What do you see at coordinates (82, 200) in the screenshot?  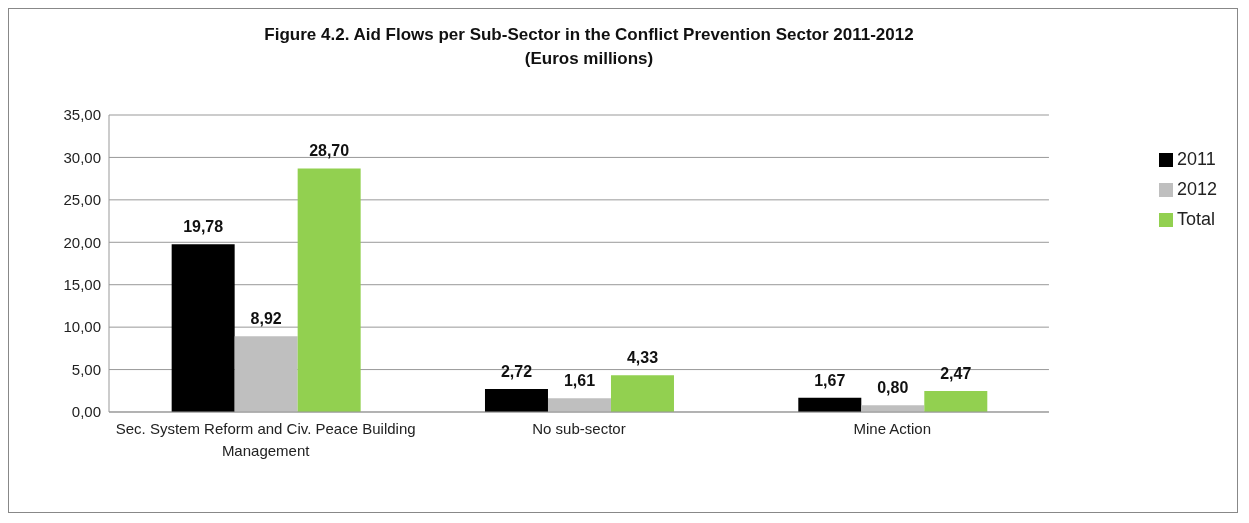 I see `y-tick-label: 25,00` at bounding box center [82, 200].